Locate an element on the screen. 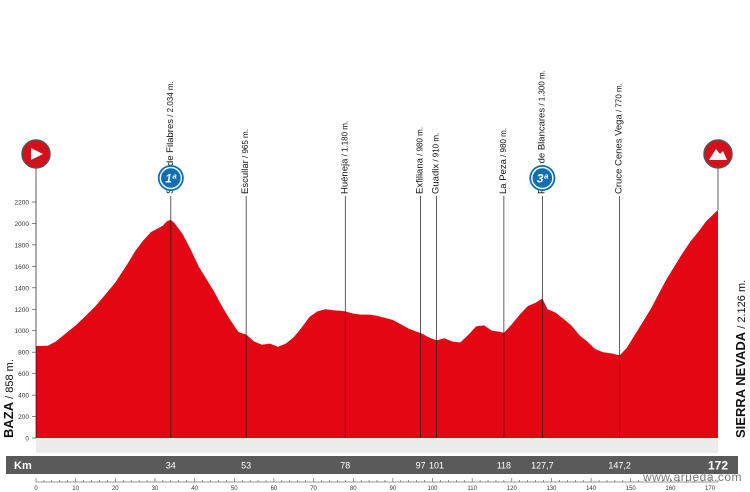  y-tick-label: 1600 is located at coordinates (22, 267).